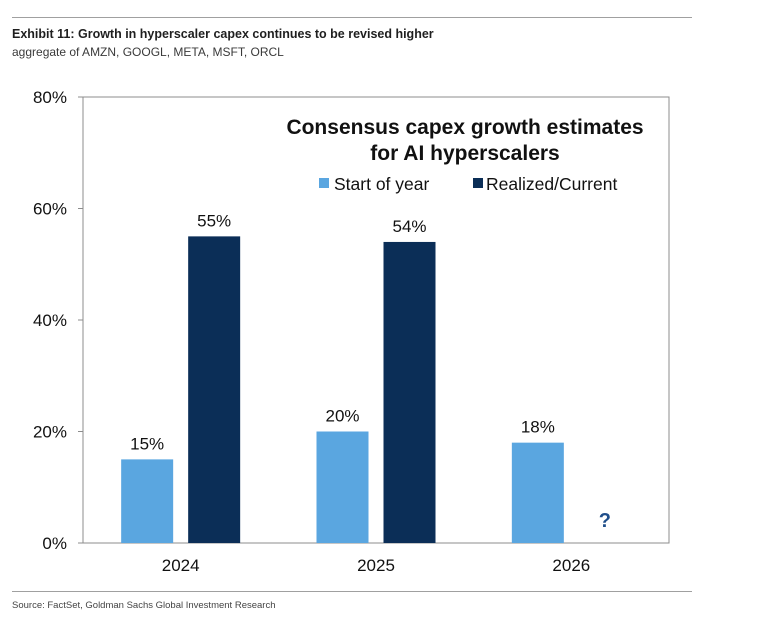 The image size is (783, 637). What do you see at coordinates (409, 226) in the screenshot?
I see `data-label: 54%` at bounding box center [409, 226].